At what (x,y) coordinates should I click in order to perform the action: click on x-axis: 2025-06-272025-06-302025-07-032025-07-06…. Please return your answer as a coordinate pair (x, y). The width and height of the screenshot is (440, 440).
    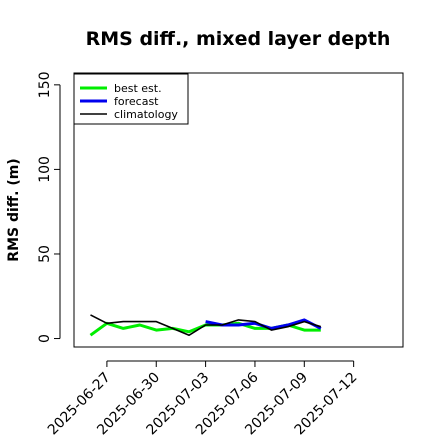
    Looking at the image, I should click on (202, 399).